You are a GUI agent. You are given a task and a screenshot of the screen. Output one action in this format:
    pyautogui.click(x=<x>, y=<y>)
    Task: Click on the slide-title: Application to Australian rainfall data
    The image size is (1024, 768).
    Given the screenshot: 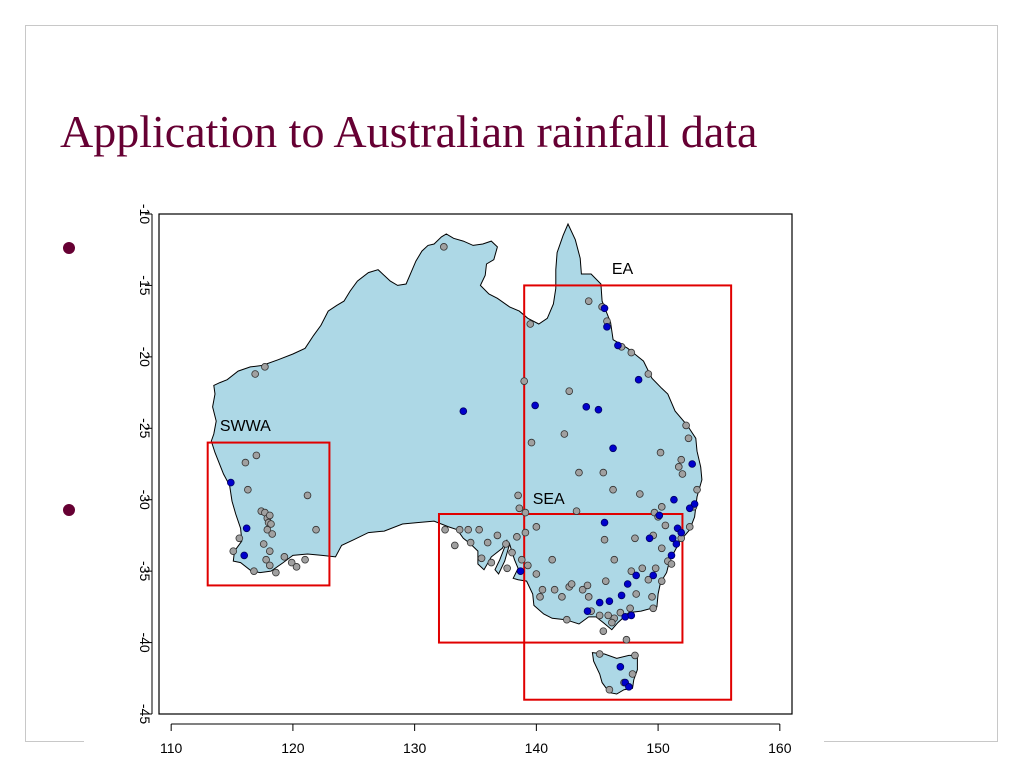 What is the action you would take?
    pyautogui.click(x=409, y=131)
    